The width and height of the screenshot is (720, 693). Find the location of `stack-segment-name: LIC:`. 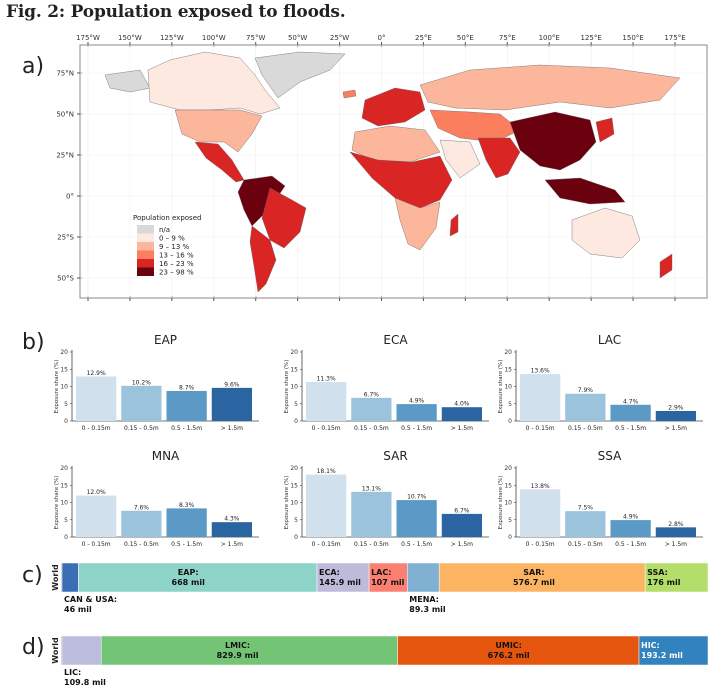

stack-segment-name: LIC: is located at coordinates (72, 672).